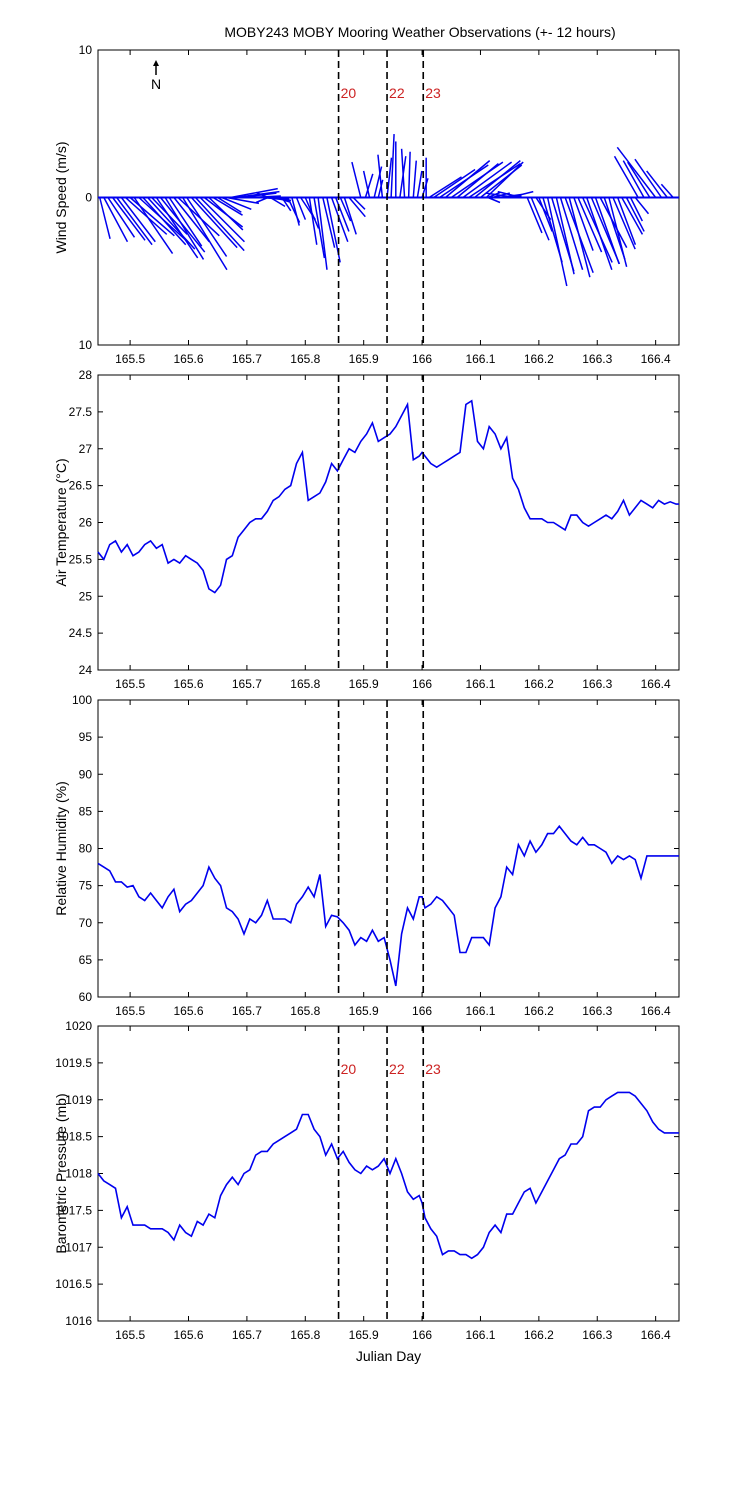 This screenshot has width=750, height=1500. I want to click on y-tick-label: 1016, so click(78, 1321).